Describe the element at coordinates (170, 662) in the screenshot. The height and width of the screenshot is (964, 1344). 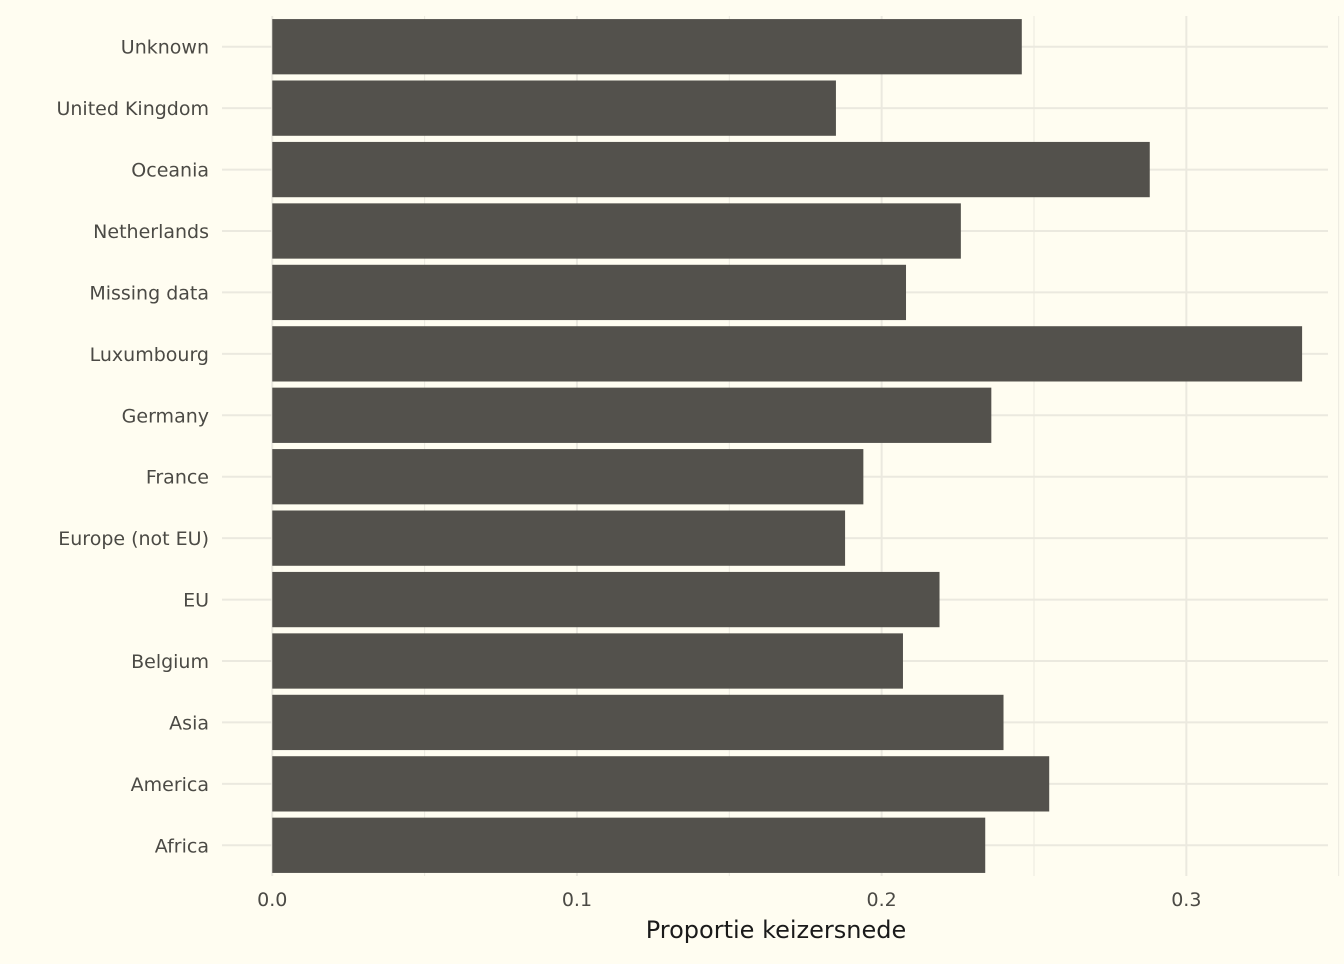
I see `y-tick-label: Belgium` at that location.